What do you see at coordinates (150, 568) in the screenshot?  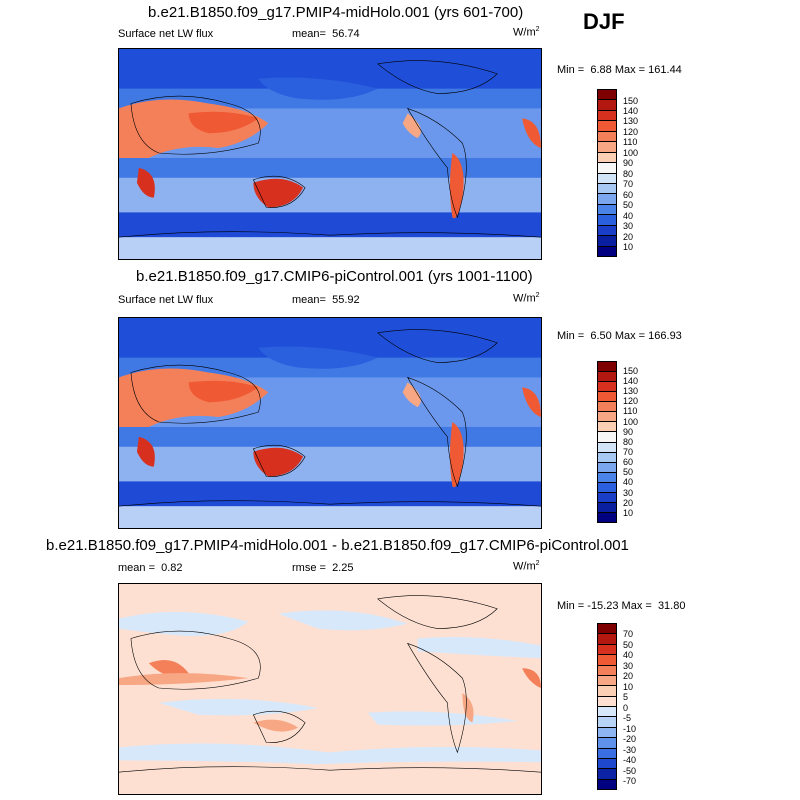 I see `panel3-mean: mean = 0.82` at bounding box center [150, 568].